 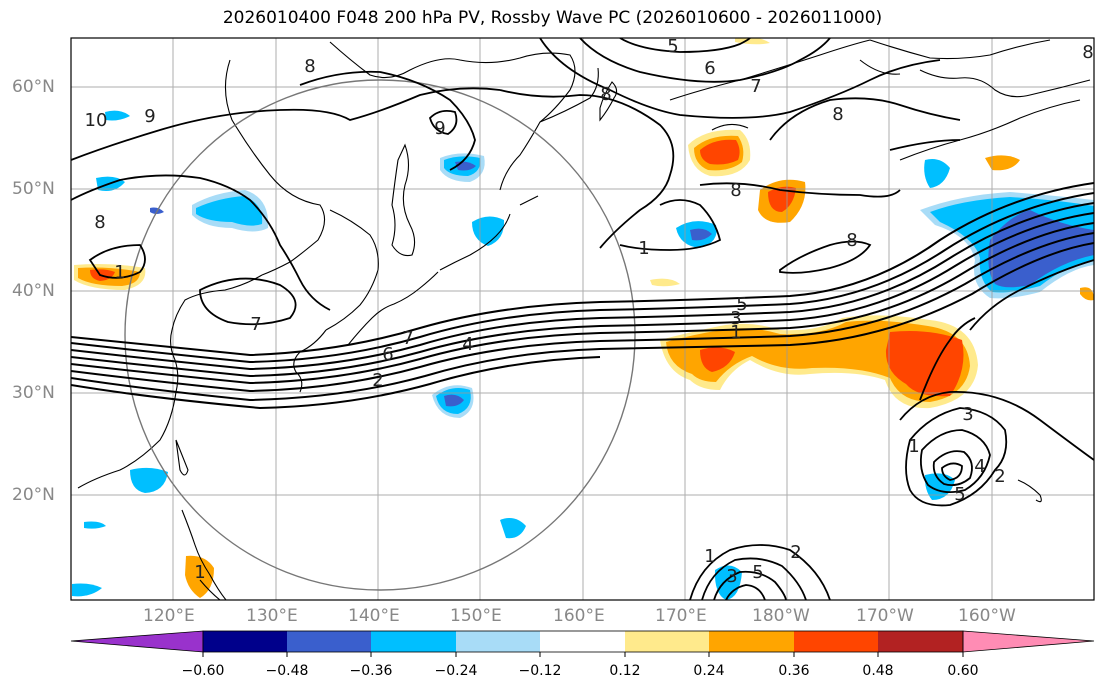 I want to click on lon-label: 140°E, so click(x=374, y=616).